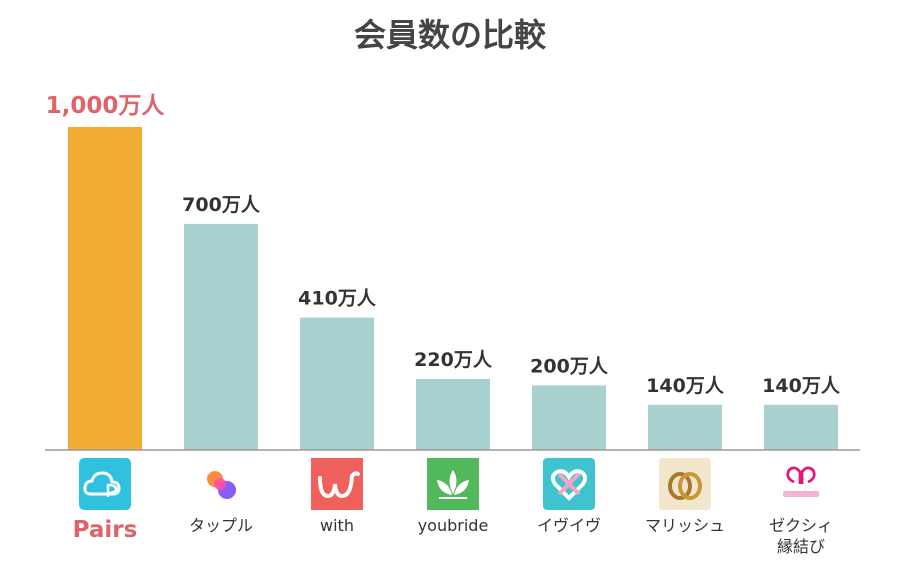 This screenshot has width=900, height=573. Describe the element at coordinates (569, 525) in the screenshot. I see `category-label: イヴイヴ` at that location.